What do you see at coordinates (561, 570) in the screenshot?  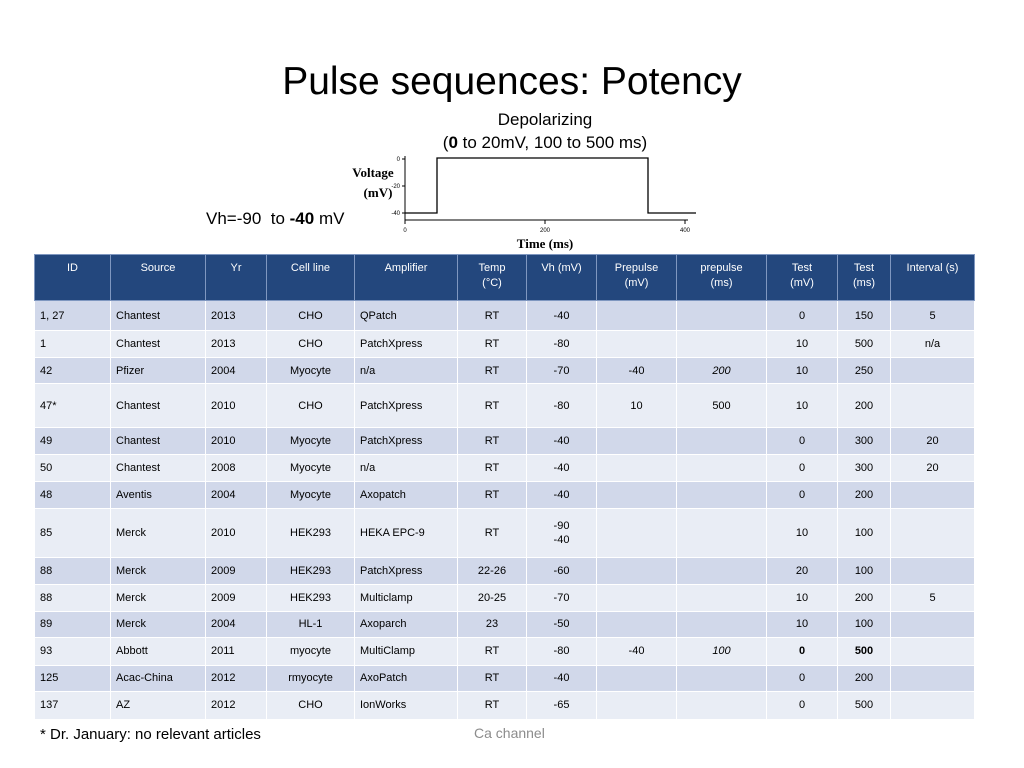 I see `cell-vh: -60` at bounding box center [561, 570].